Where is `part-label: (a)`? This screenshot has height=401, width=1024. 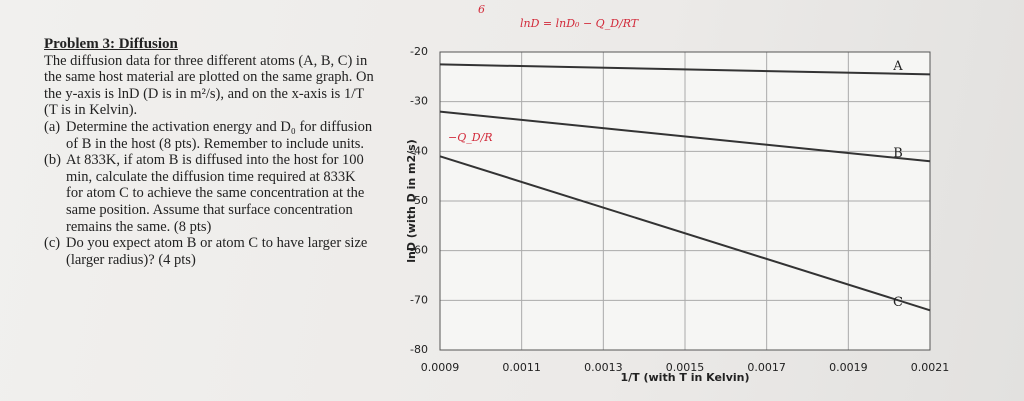 part-label: (a) is located at coordinates (52, 126).